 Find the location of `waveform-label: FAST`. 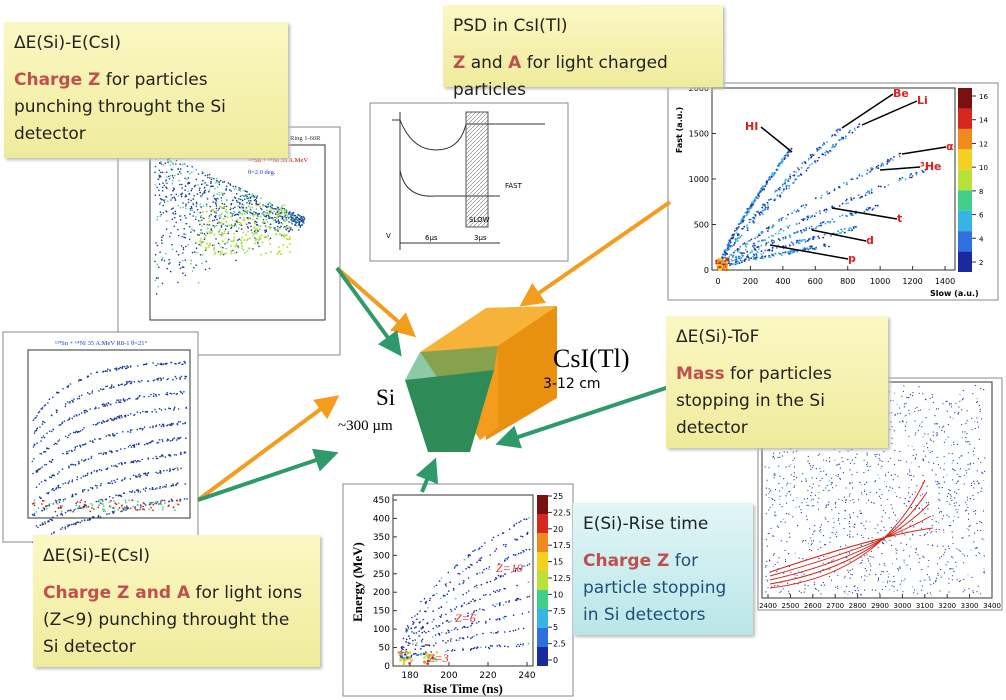

waveform-label: FAST is located at coordinates (514, 186).